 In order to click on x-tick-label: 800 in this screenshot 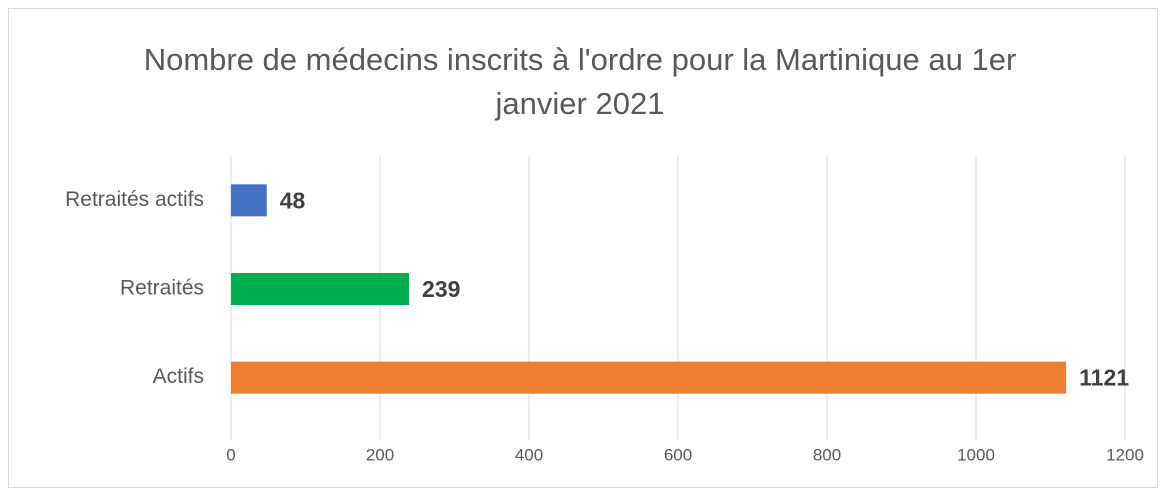, I will do `click(827, 454)`.